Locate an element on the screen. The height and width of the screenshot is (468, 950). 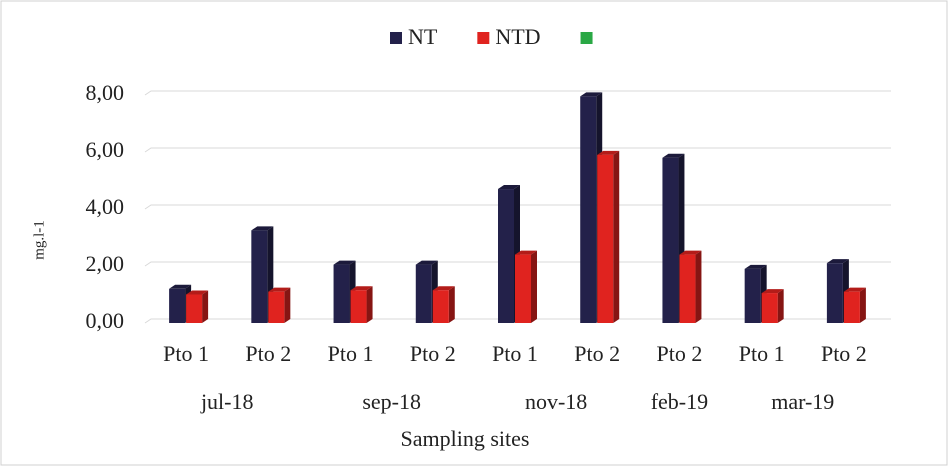
group-label: nov-18 is located at coordinates (556, 401).